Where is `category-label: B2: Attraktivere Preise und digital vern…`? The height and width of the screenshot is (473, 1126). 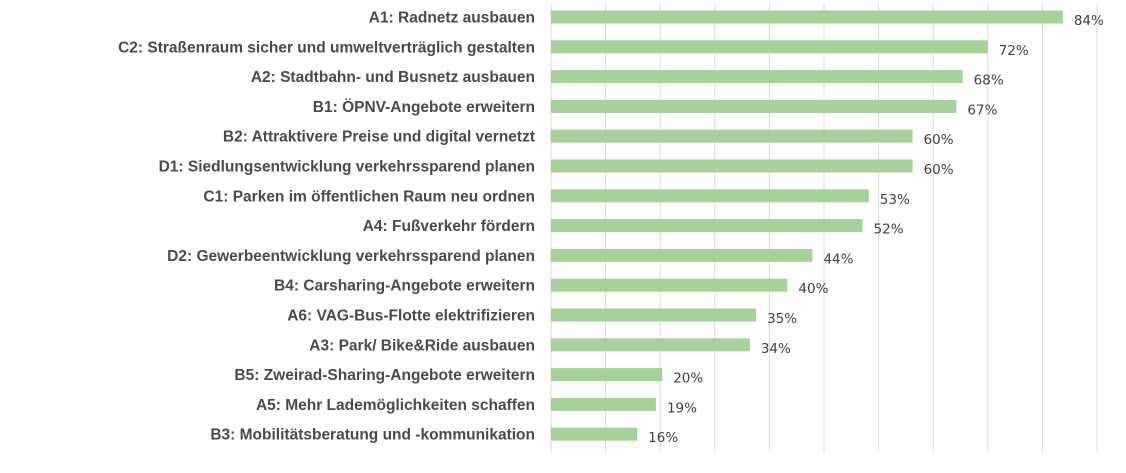 category-label: B2: Attraktivere Preise und digital vern… is located at coordinates (379, 137).